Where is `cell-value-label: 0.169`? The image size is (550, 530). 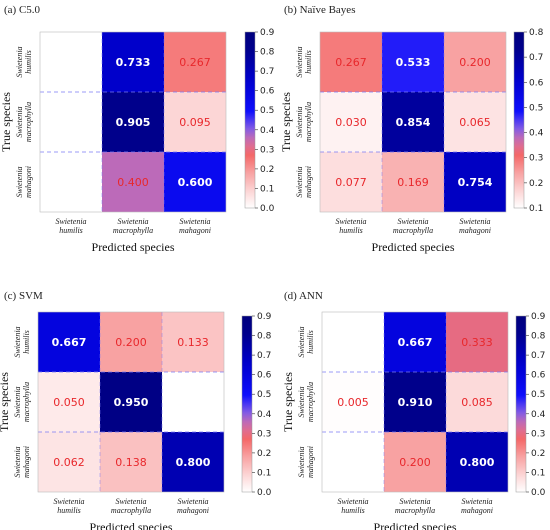 cell-value-label: 0.169 is located at coordinates (413, 182).